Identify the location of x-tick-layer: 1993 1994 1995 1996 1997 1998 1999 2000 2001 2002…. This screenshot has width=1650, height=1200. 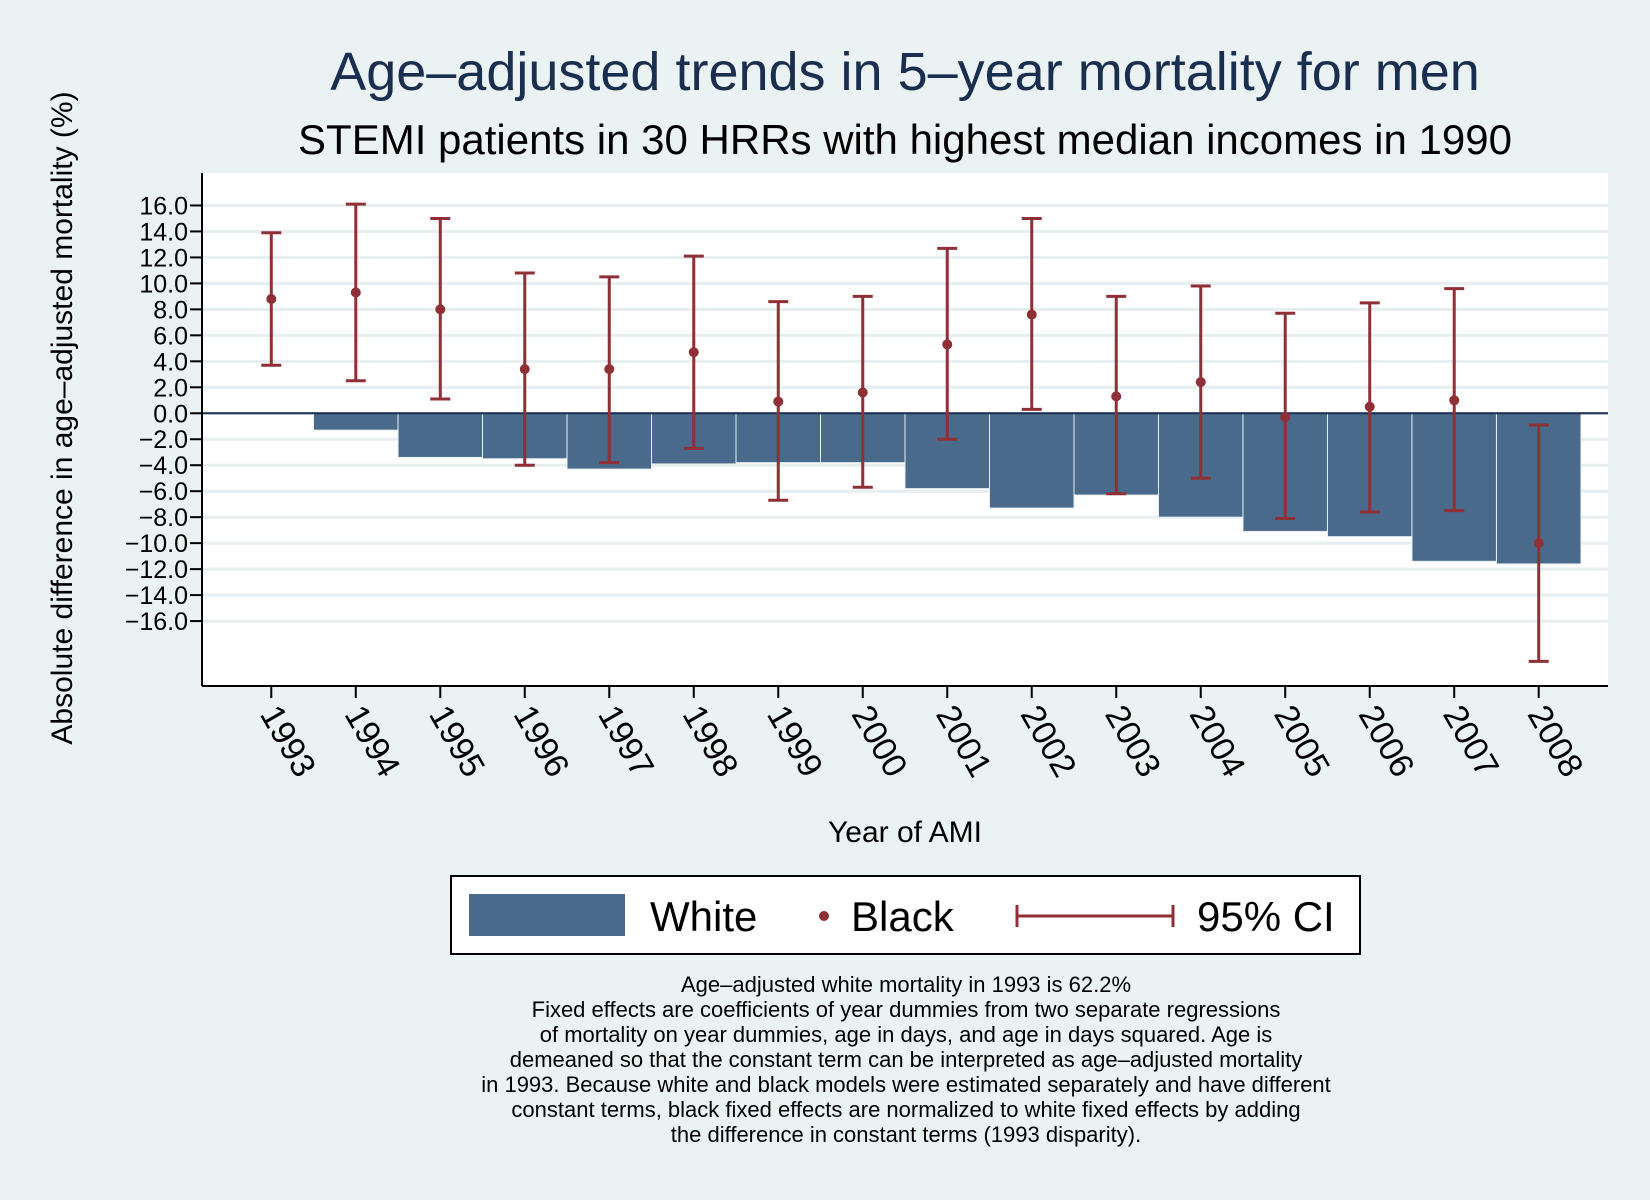
(921, 735).